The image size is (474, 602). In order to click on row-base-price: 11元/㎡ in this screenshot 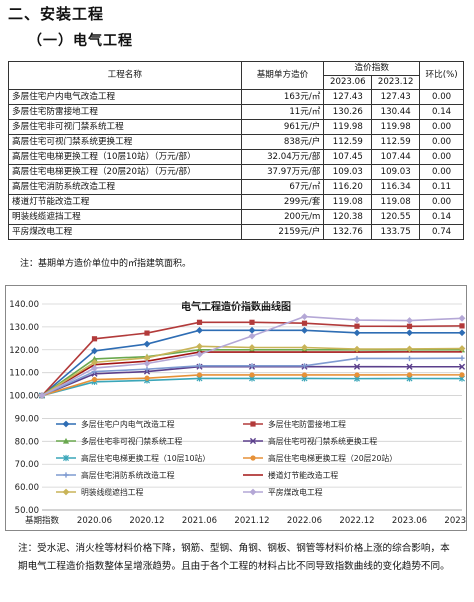, I will do `click(282, 112)`.